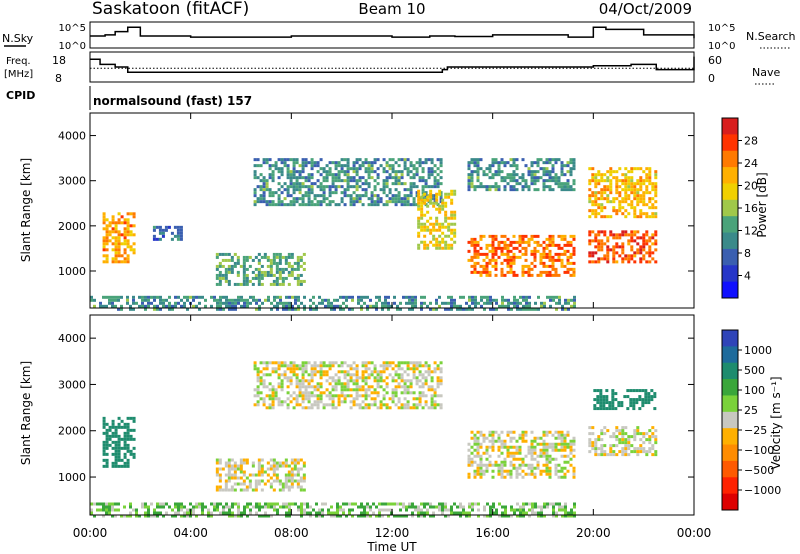 This screenshot has width=800, height=554. What do you see at coordinates (72, 271) in the screenshot?
I see `y-tick-label: 1000` at bounding box center [72, 271].